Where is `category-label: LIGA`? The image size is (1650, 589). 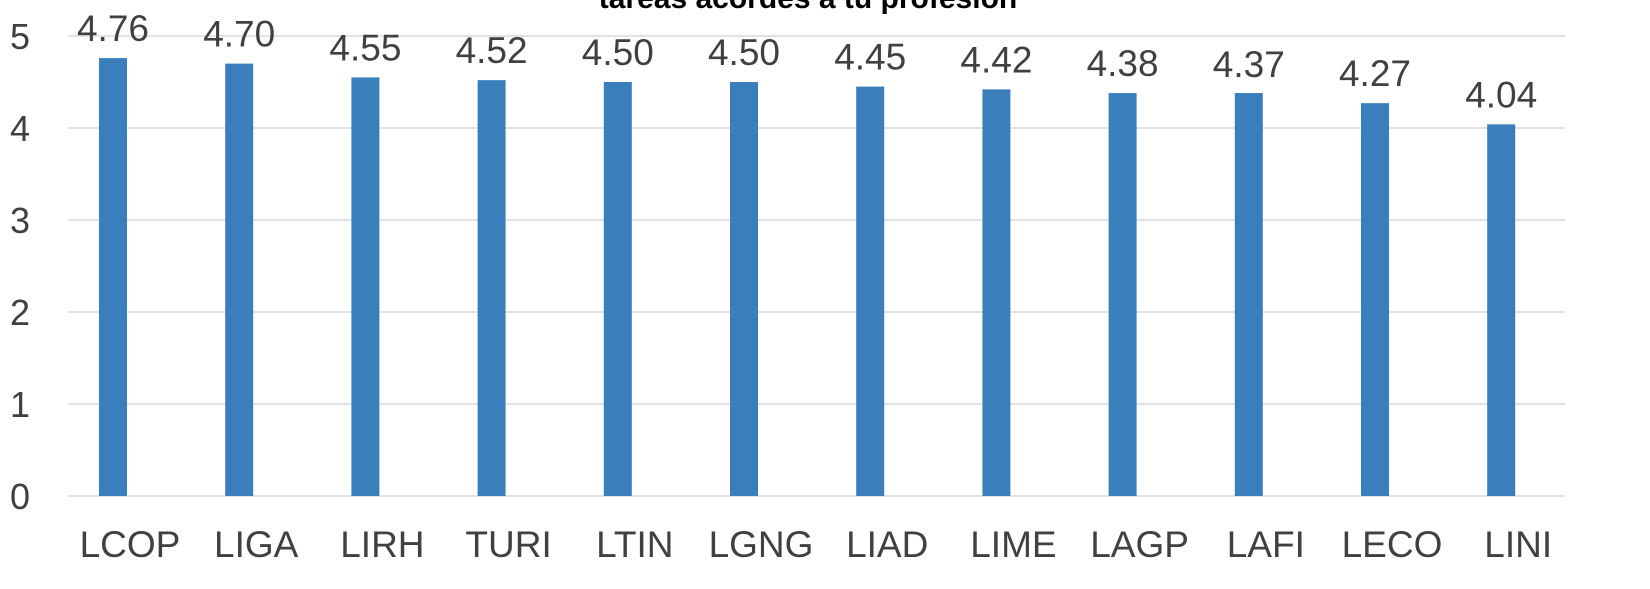 category-label: LIGA is located at coordinates (256, 544).